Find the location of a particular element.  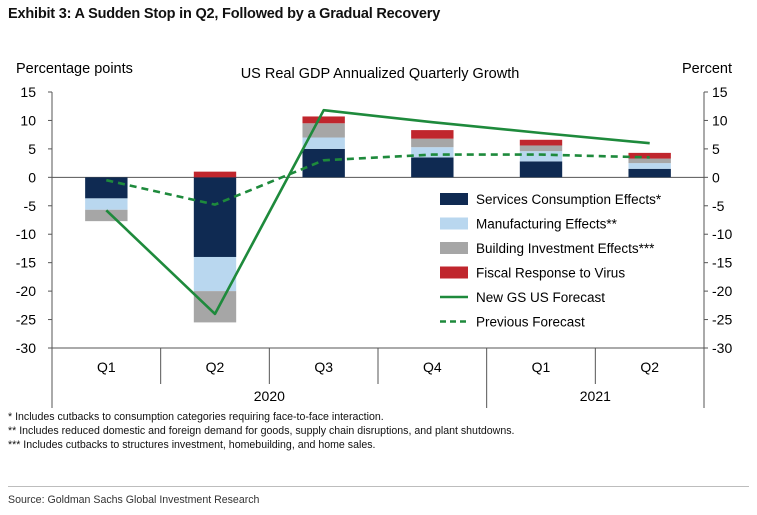

legend-label: Fiscal Response to Virus is located at coordinates (550, 273).